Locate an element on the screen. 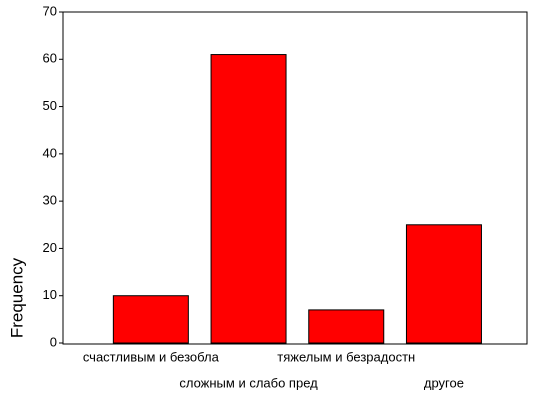 Image resolution: width=547 pixels, height=406 pixels. y-tick-label: 40 is located at coordinates (50, 152).